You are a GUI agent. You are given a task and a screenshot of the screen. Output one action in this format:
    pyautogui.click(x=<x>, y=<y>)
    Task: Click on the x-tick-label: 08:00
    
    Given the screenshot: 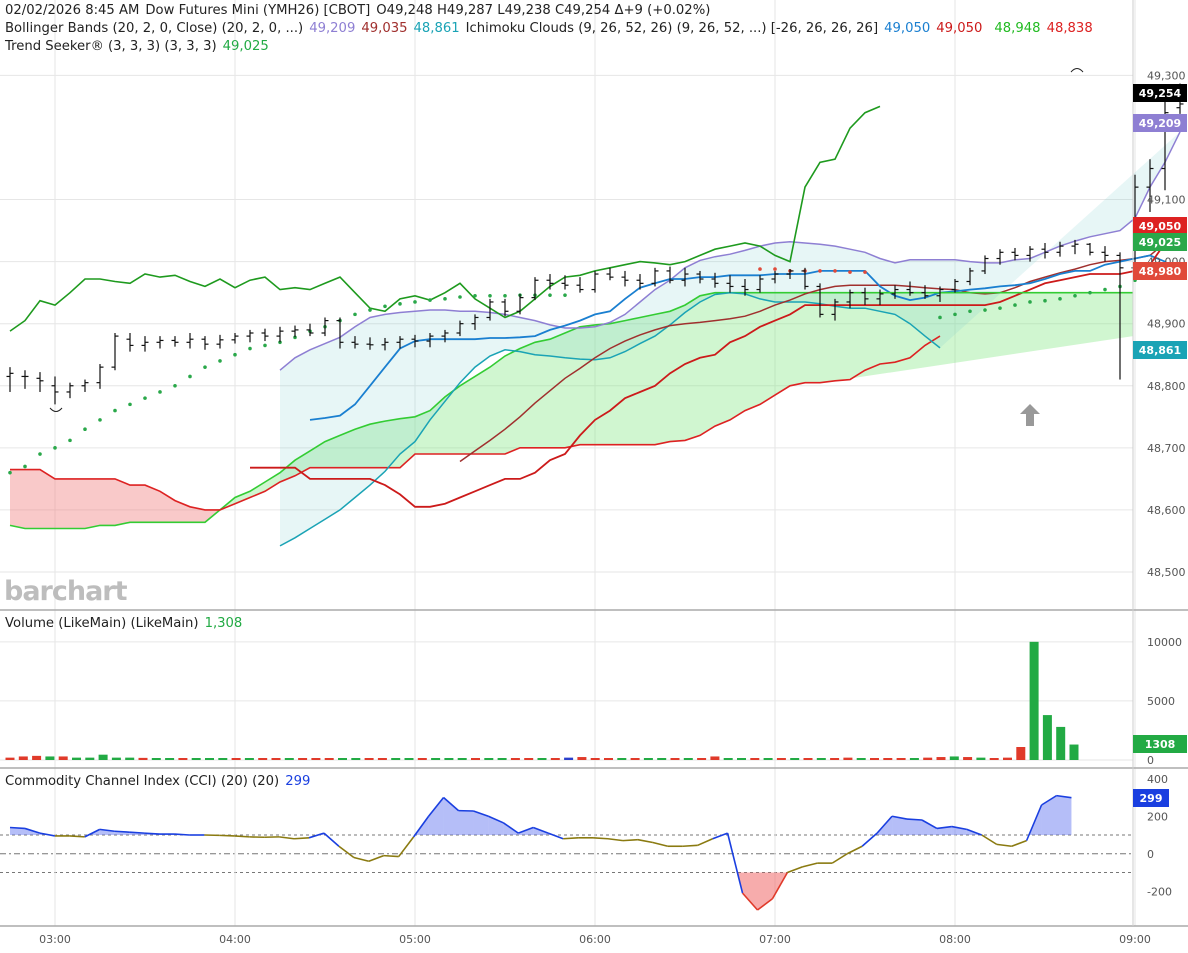 What is the action you would take?
    pyautogui.click(x=955, y=939)
    